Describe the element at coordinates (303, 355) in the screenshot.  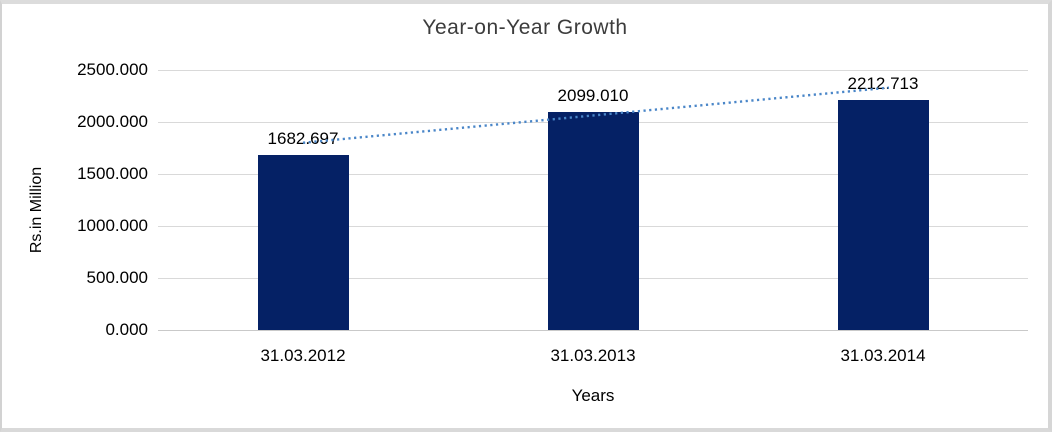
I see `x-tick-label: 31.03.2012` at that location.